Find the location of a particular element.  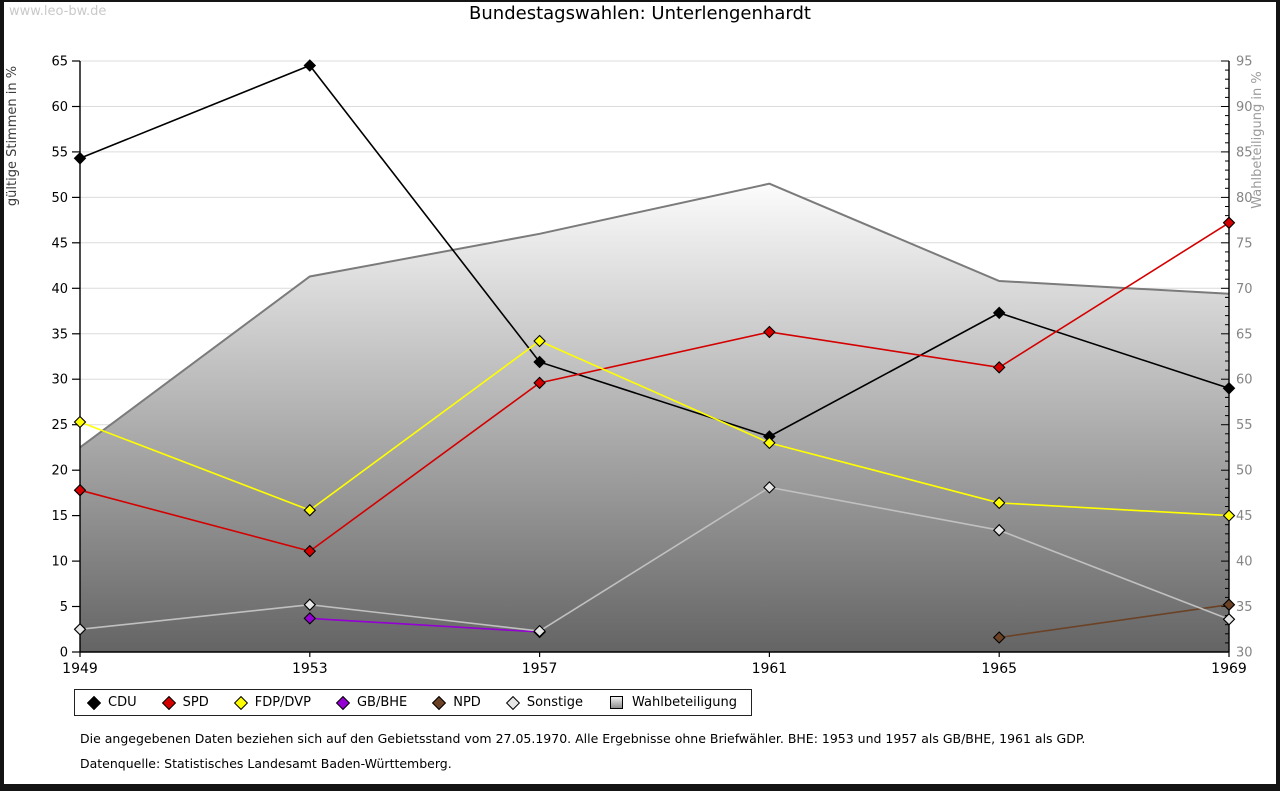

gb-bhe-marker-icon is located at coordinates (343, 702).